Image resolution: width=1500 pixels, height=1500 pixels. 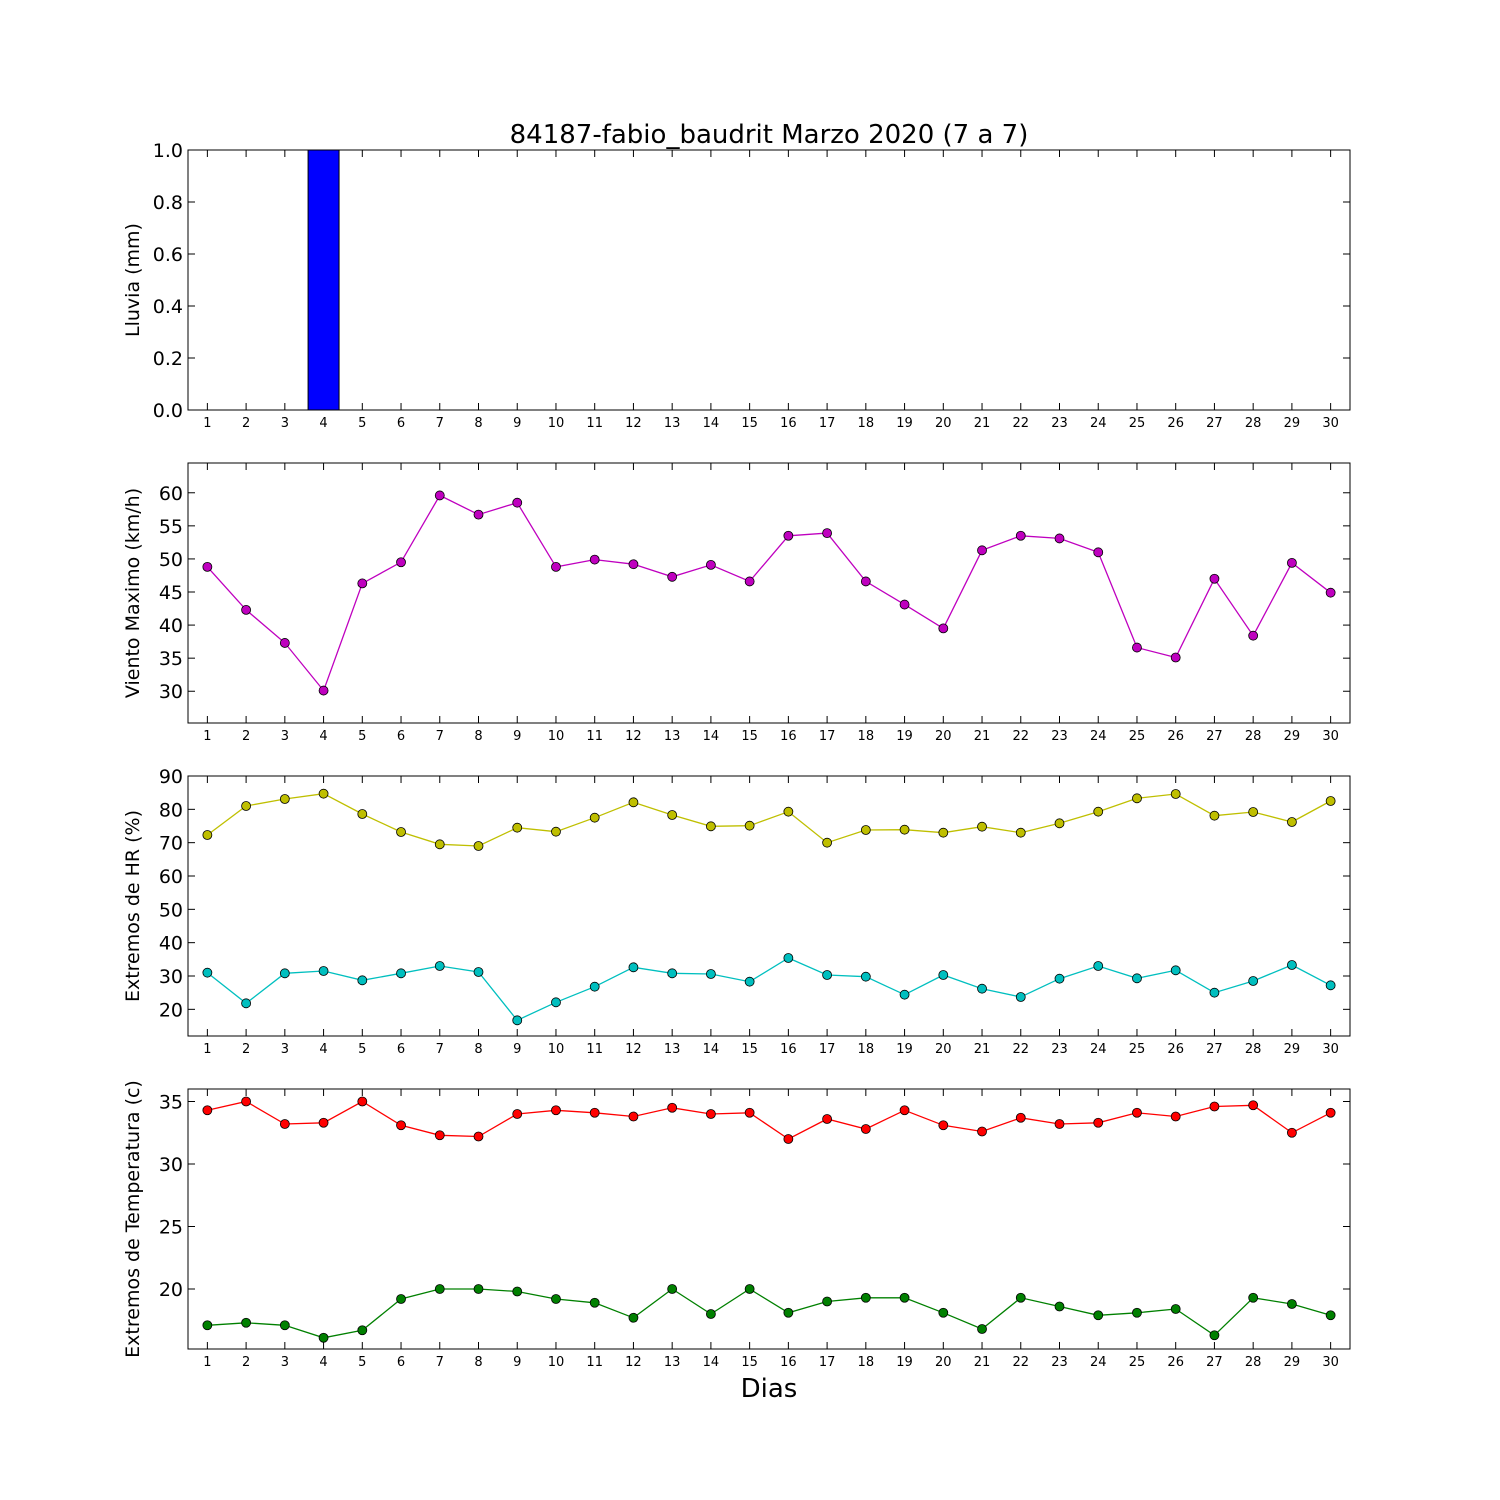 I want to click on y-tick-label: 0.2, so click(x=168, y=359).